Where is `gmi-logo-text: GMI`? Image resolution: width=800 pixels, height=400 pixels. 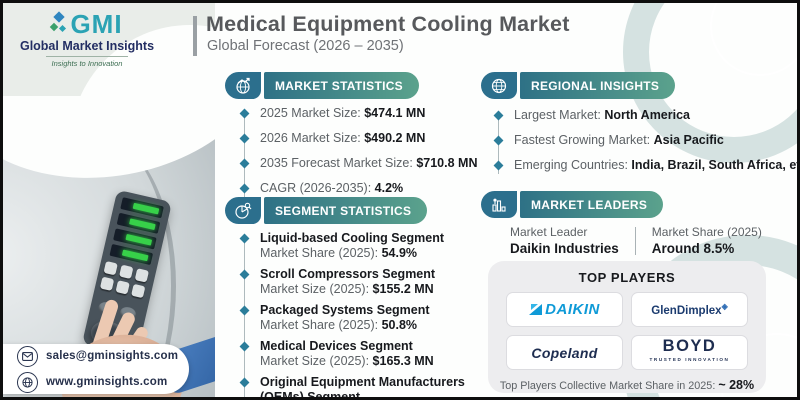
gmi-logo-text: GMI is located at coordinates (96, 24).